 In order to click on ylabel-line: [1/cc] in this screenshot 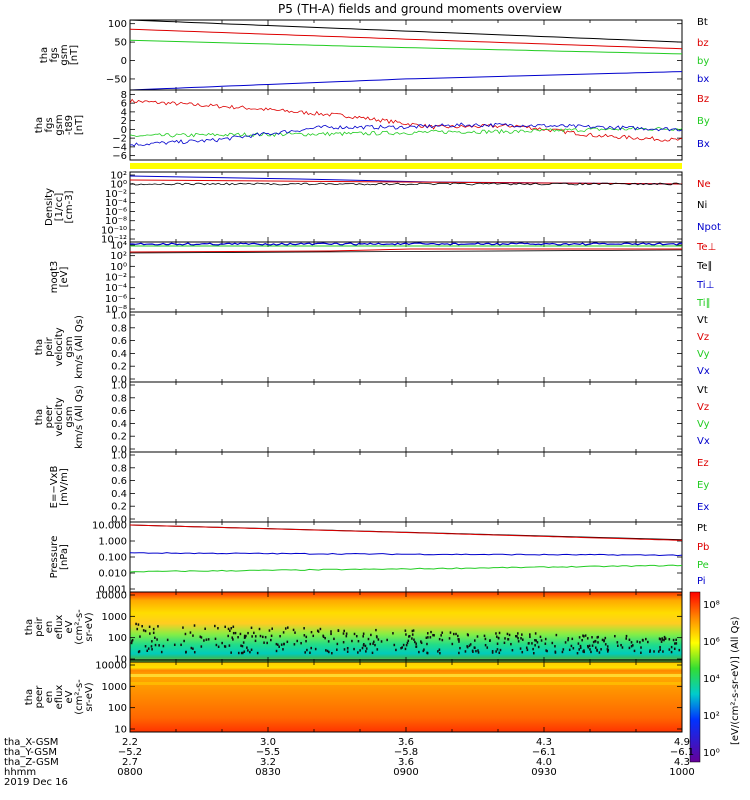, I will do `click(59, 207)`.